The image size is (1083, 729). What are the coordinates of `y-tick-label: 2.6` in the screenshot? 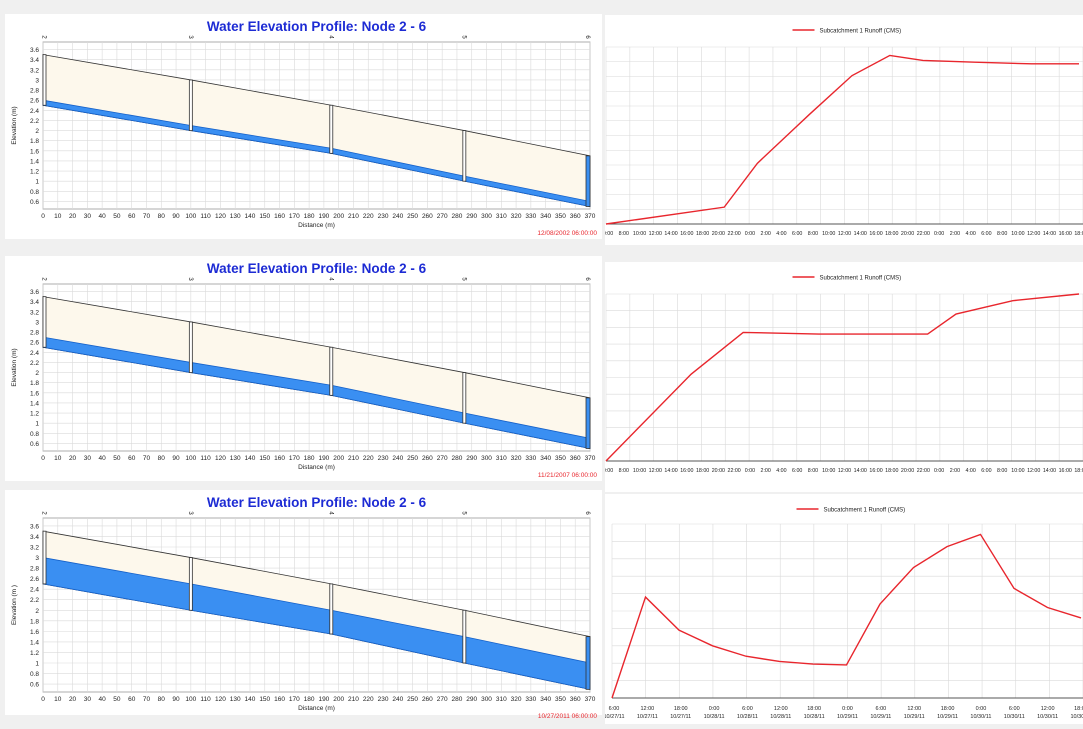 It's located at (34, 101).